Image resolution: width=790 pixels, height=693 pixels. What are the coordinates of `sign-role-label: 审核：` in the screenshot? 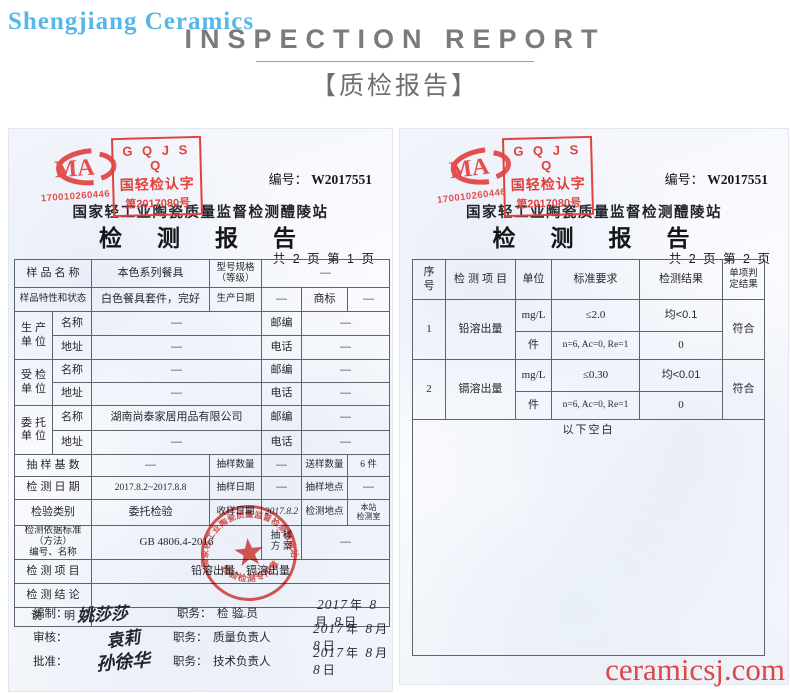 It's located at (50, 638).